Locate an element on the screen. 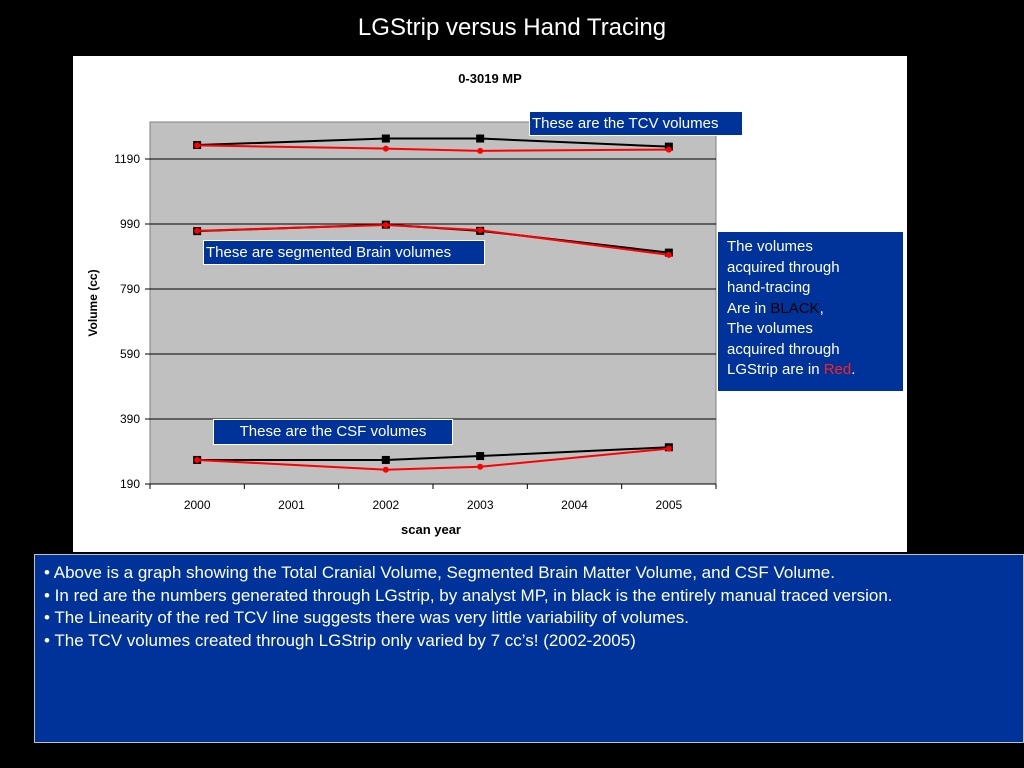  x-tick-label: 2002 is located at coordinates (385, 505).